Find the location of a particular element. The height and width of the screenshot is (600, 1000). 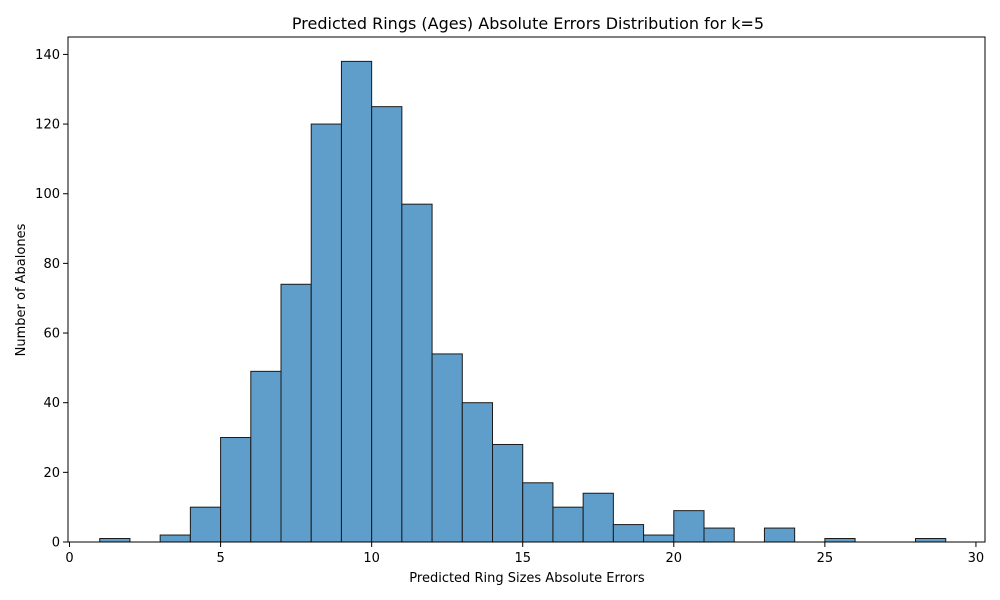

x-tick-label: 20 is located at coordinates (674, 558).